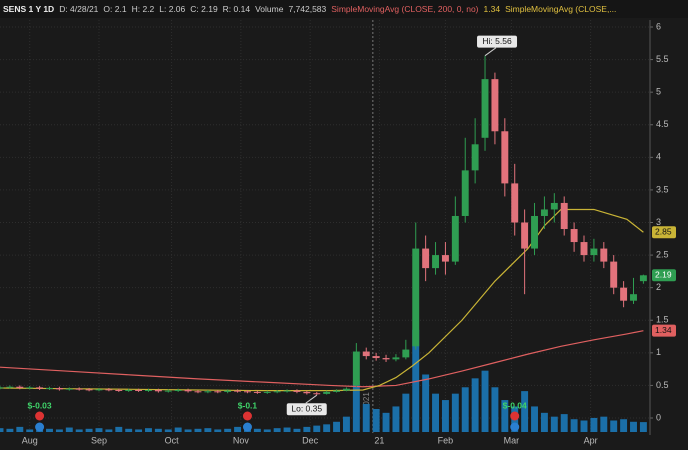 Image resolution: width=688 pixels, height=450 pixels. What do you see at coordinates (512, 440) in the screenshot?
I see `x-tick-label: Mar` at bounding box center [512, 440].